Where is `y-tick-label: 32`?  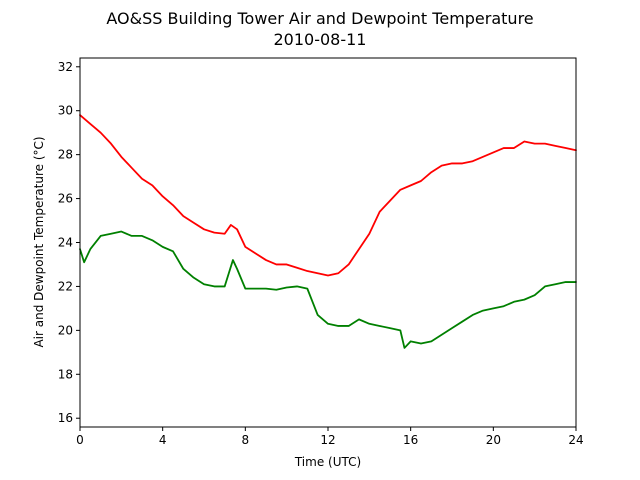 y-tick-label: 32 is located at coordinates (65, 67).